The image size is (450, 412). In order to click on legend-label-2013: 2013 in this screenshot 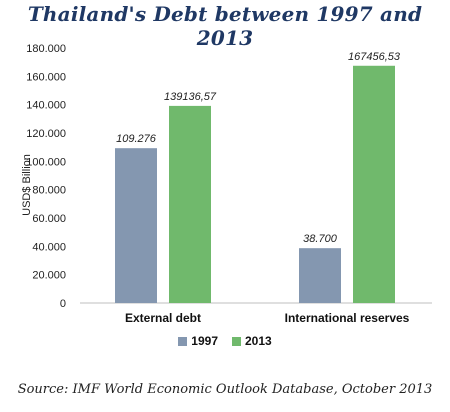, I will do `click(258, 341)`.